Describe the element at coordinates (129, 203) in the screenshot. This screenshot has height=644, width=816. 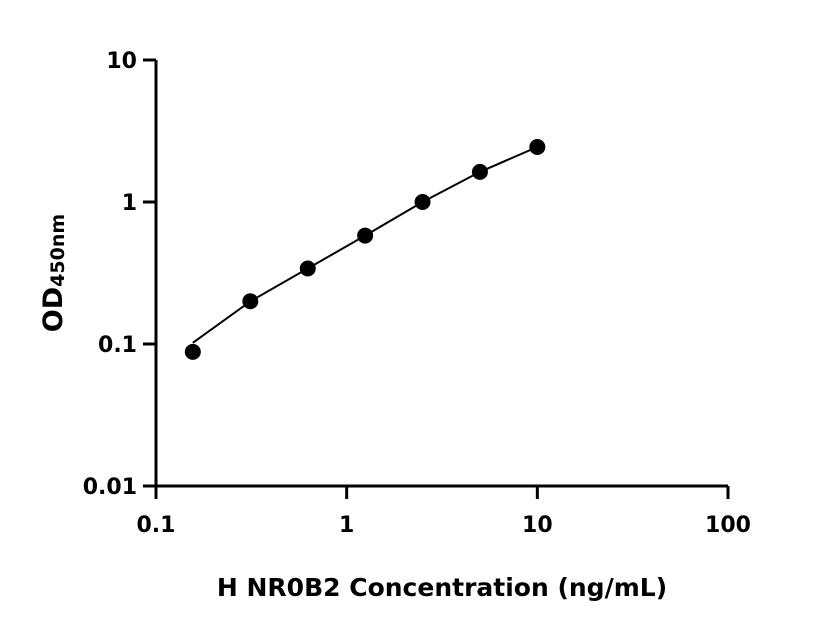
I see `y-tick-label: 1` at that location.